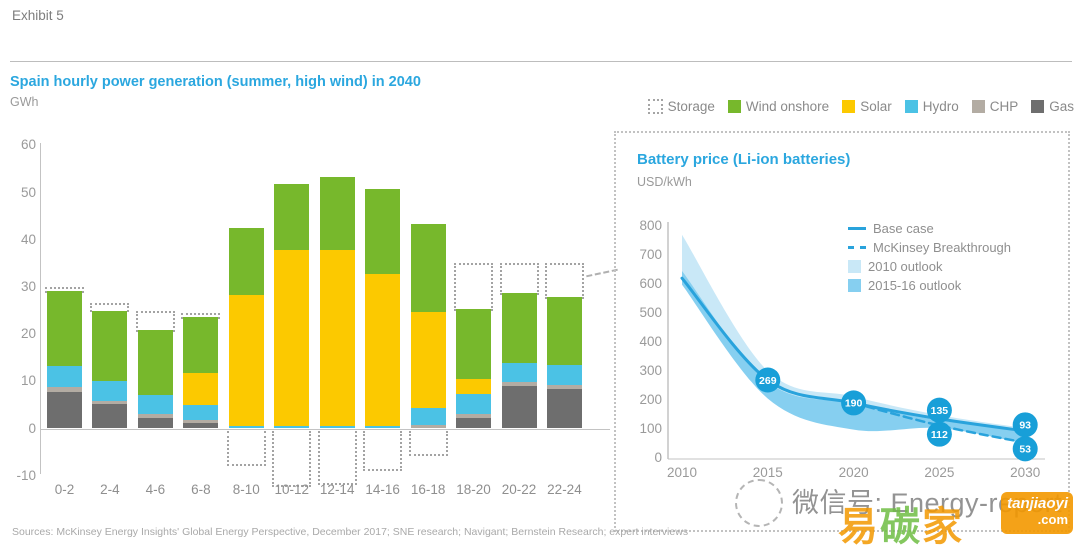  What do you see at coordinates (903, 228) in the screenshot?
I see `legend-label: Base case` at bounding box center [903, 228].